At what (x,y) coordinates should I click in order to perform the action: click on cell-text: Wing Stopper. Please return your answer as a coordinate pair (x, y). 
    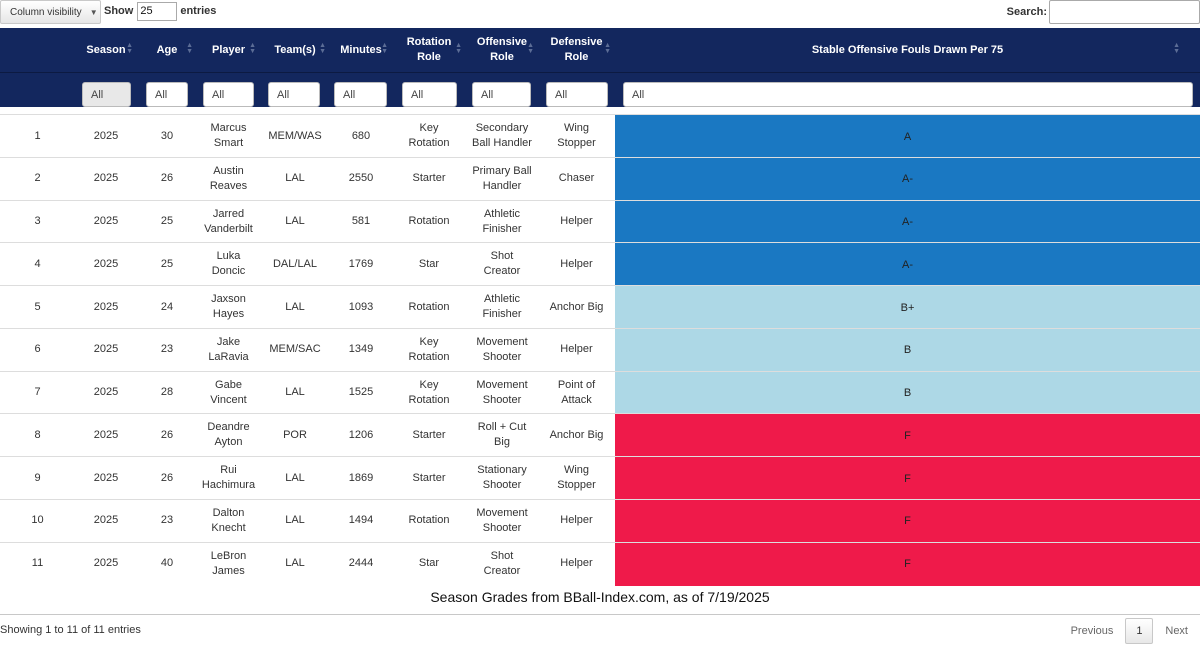
    Looking at the image, I should click on (576, 135).